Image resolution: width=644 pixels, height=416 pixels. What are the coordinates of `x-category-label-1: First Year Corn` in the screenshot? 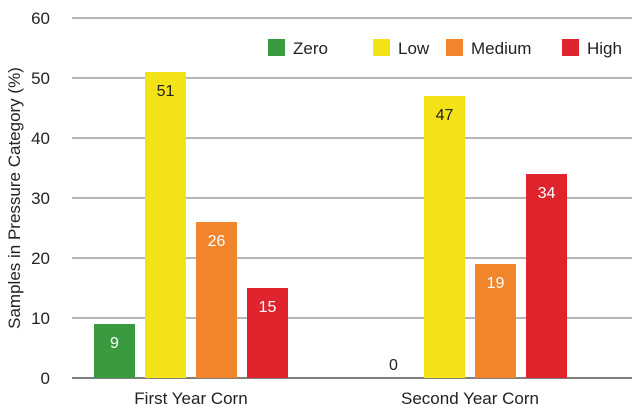 It's located at (190, 398).